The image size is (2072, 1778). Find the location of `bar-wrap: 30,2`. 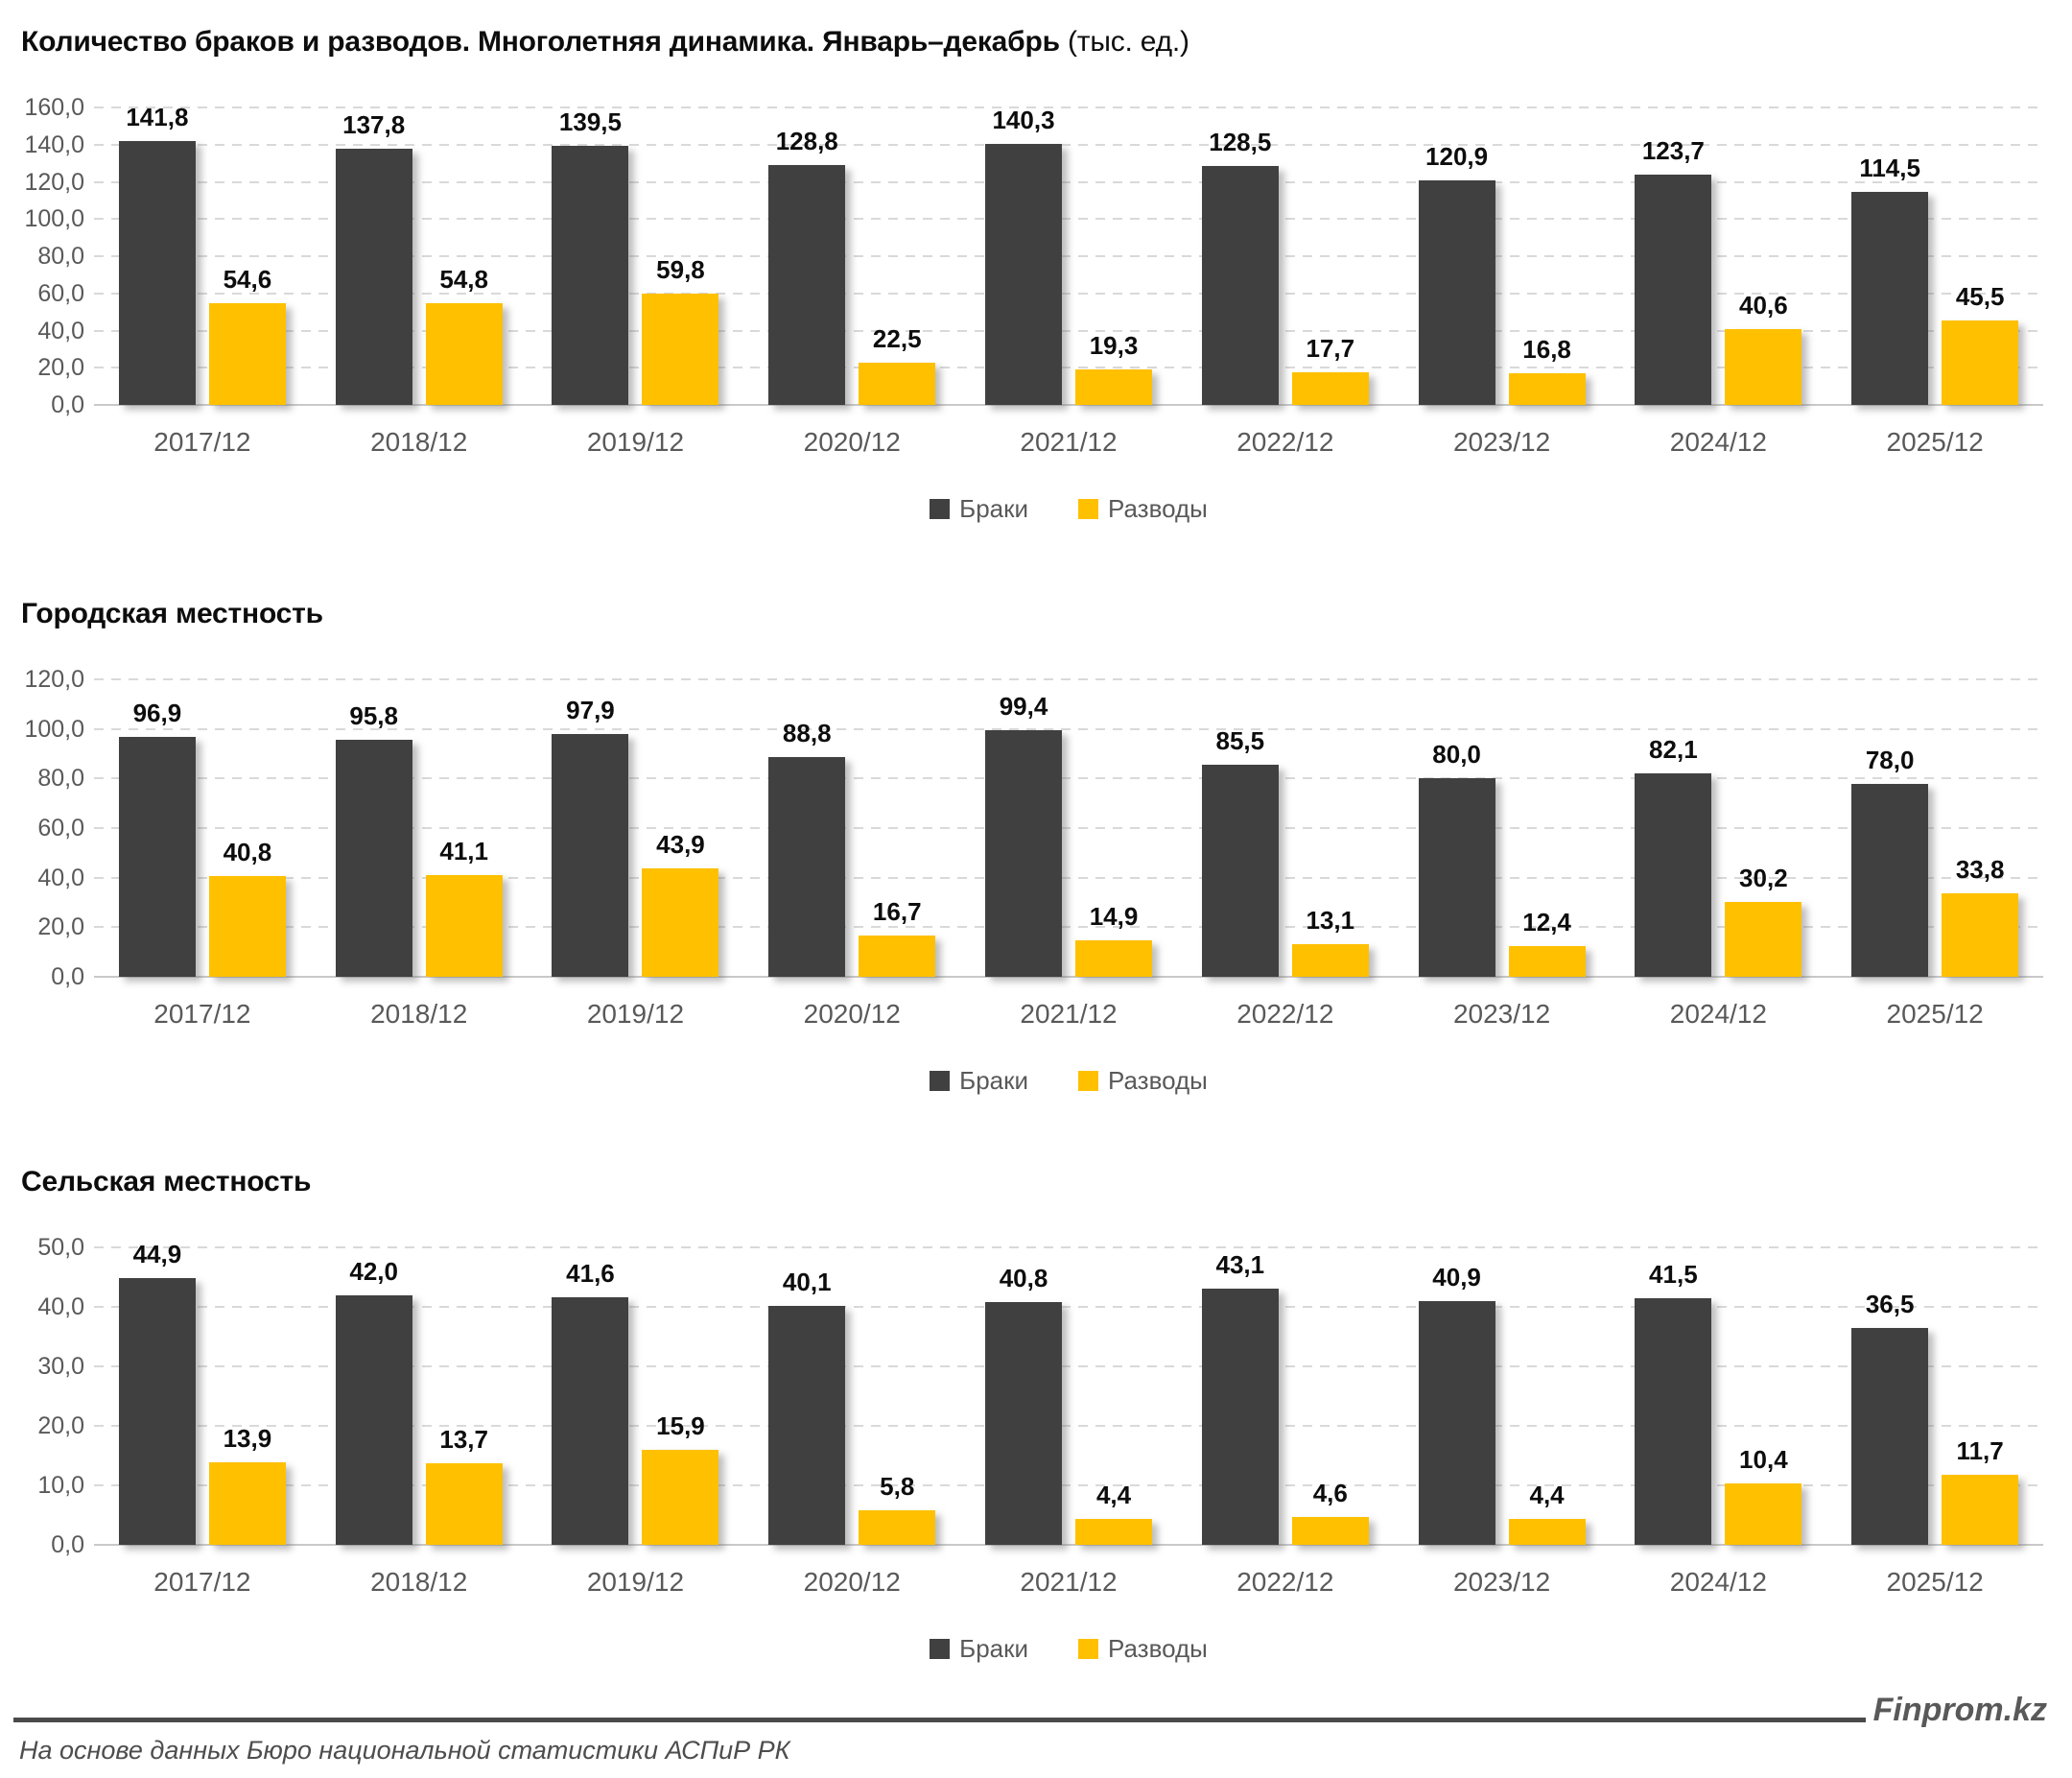

bar-wrap: 30,2 is located at coordinates (1763, 828).